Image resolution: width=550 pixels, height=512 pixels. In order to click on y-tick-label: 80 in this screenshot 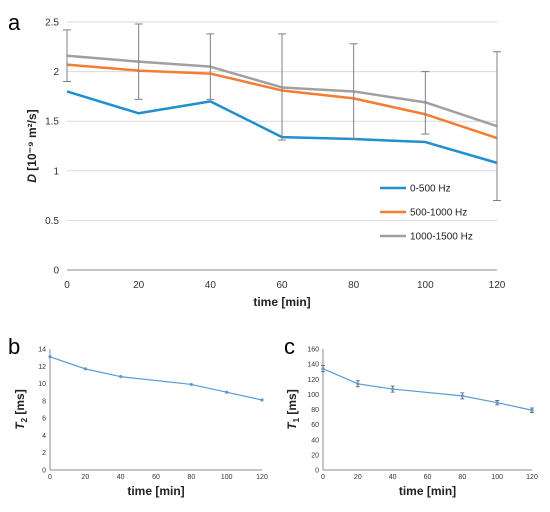, I will do `click(315, 410)`.